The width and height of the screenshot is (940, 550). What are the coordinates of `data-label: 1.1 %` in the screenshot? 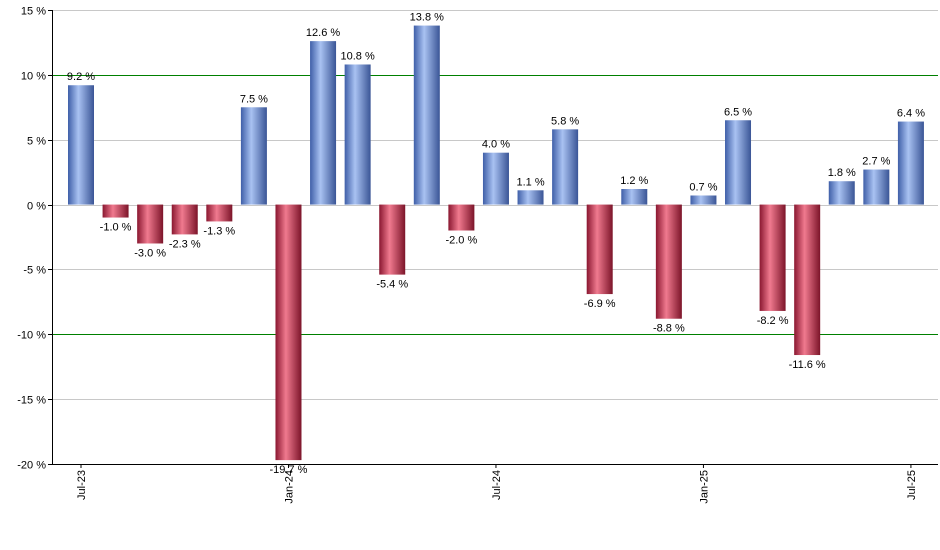 It's located at (530, 182).